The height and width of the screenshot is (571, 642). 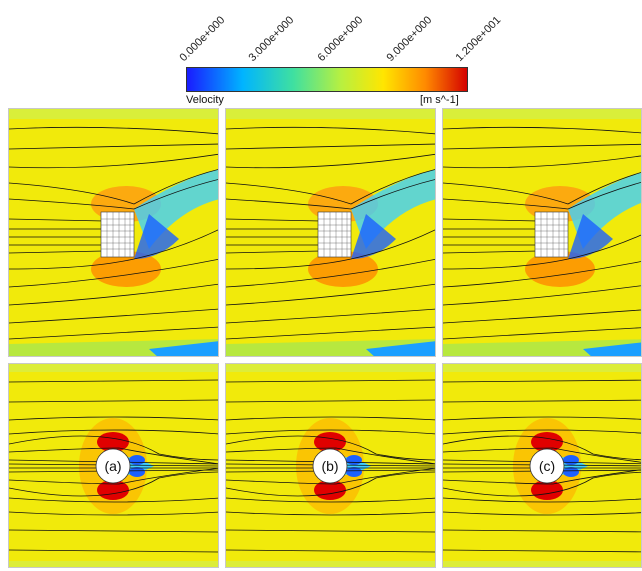 What do you see at coordinates (478, 39) in the screenshot?
I see `colorbar-tick-4: 1.200e+001` at bounding box center [478, 39].